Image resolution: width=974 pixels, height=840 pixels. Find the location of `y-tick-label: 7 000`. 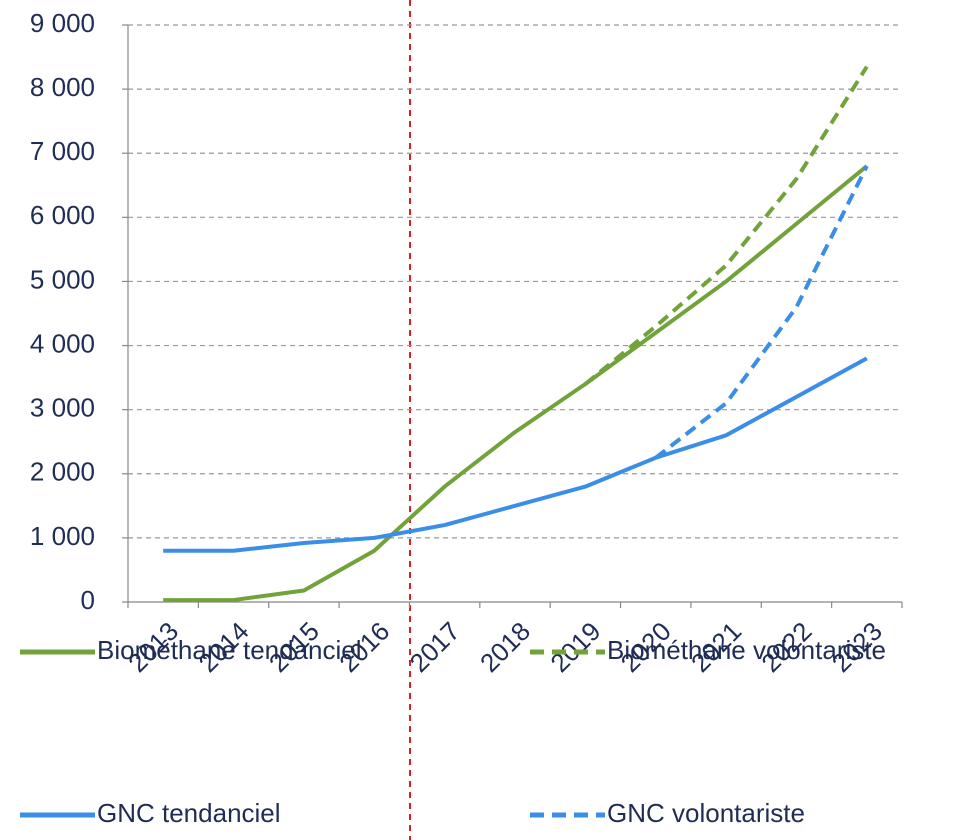

y-tick-label: 7 000 is located at coordinates (62, 151).